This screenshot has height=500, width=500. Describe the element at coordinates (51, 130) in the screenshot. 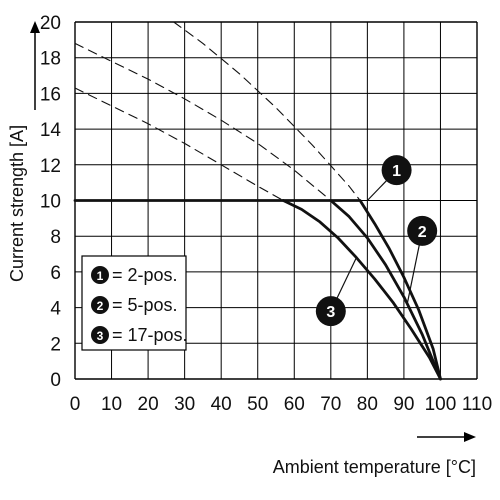

I see `y-tick-label: 14` at that location.